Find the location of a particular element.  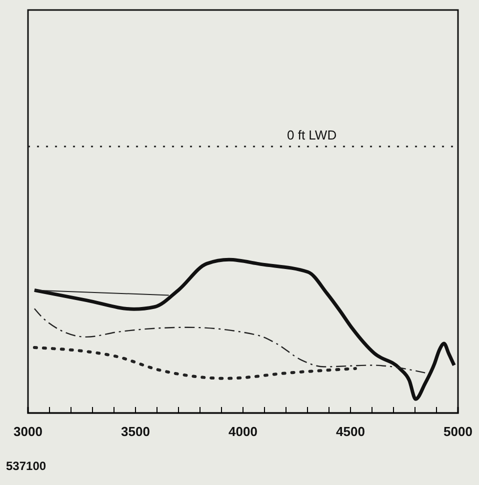

x-tick-label: 5000 is located at coordinates (458, 432).